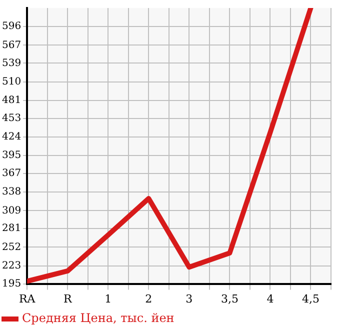  Describe the element at coordinates (12, 156) in the screenshot. I see `y-tick-label: 395` at that location.